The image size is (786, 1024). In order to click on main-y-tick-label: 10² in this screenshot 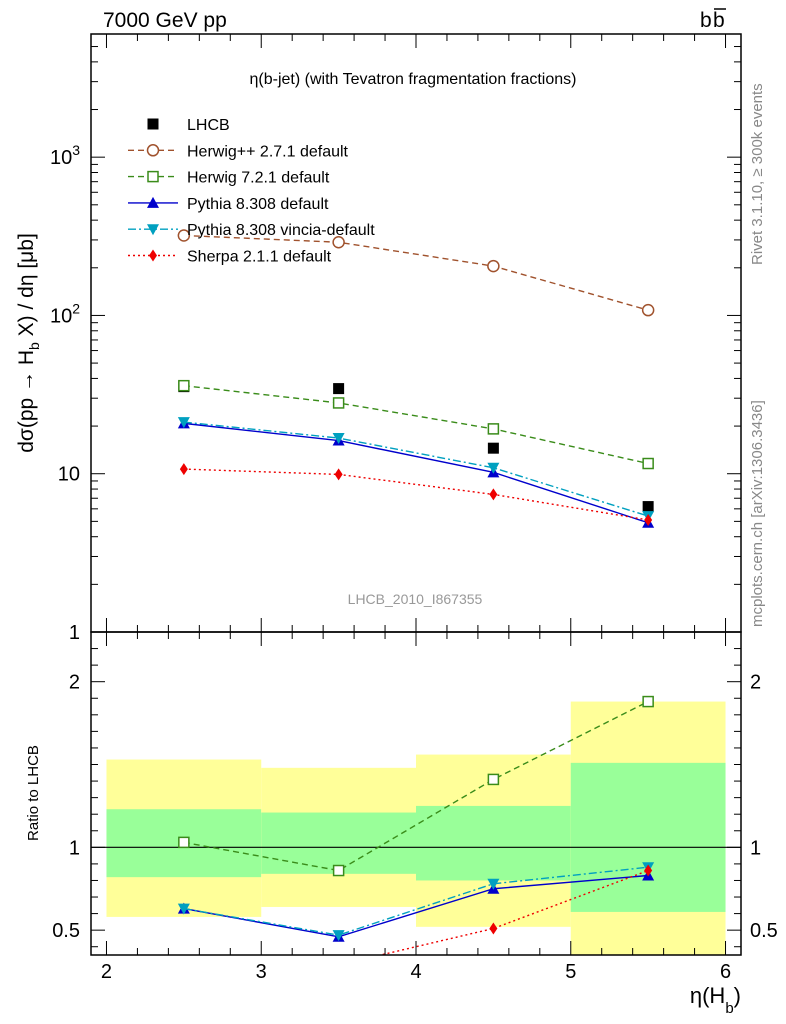, I will do `click(65, 313)`.